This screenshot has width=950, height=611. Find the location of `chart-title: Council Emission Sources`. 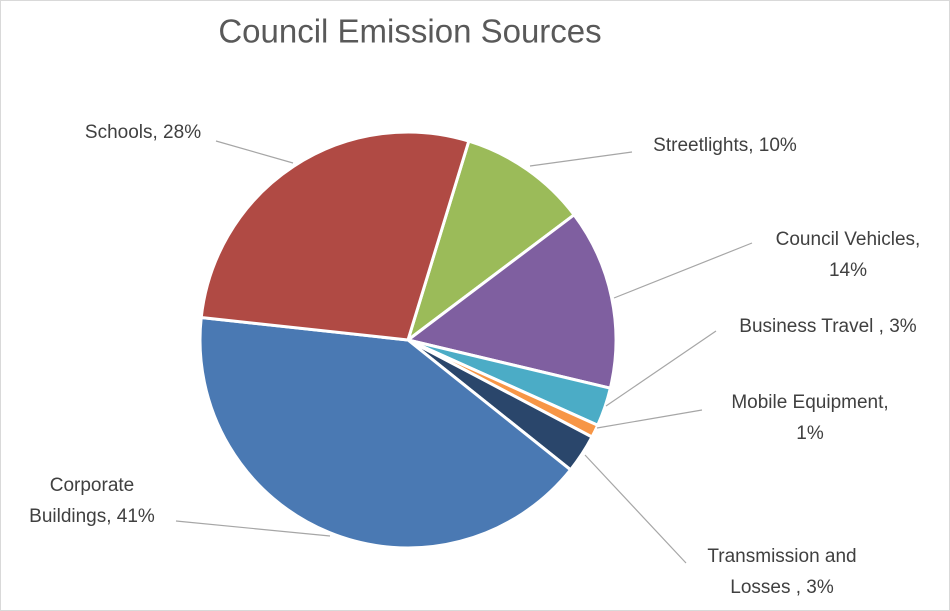

chart-title: Council Emission Sources is located at coordinates (409, 31).